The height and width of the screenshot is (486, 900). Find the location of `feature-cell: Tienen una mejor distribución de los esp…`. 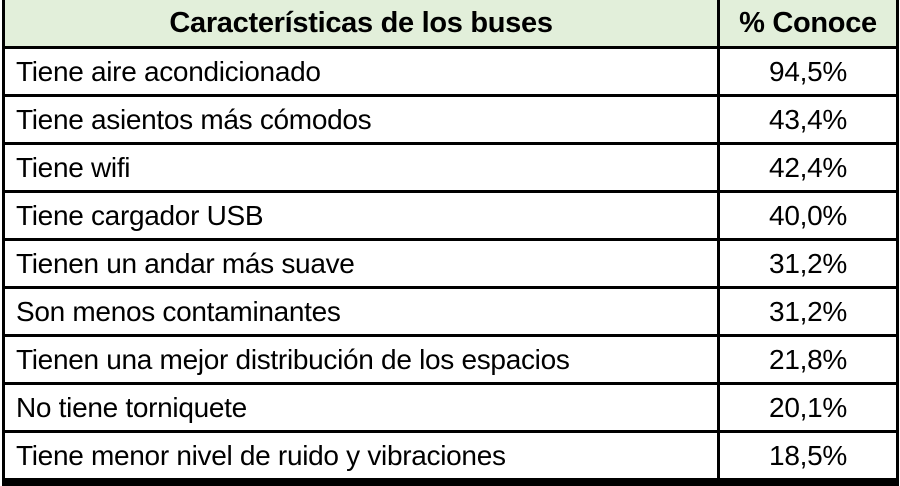

feature-cell: Tienen una mejor distribución de los esp… is located at coordinates (361, 359).